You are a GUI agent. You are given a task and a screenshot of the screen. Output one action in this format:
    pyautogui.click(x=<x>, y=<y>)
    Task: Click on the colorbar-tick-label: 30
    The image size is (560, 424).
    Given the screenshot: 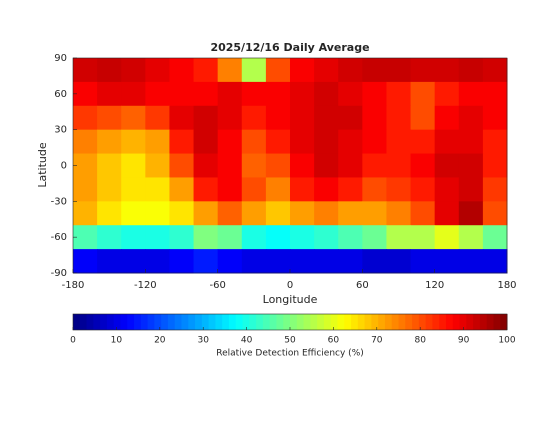 What is the action you would take?
    pyautogui.click(x=203, y=341)
    